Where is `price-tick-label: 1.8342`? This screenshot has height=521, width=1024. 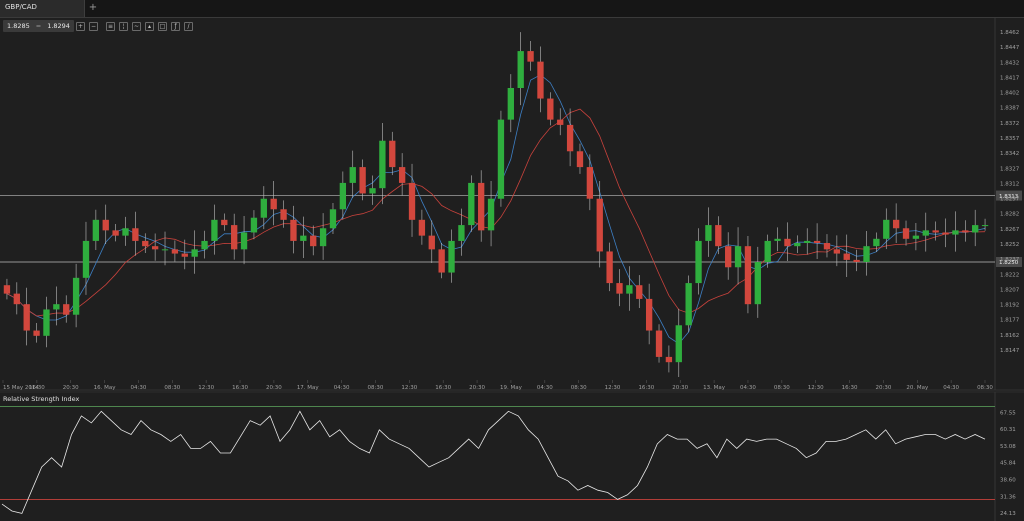
price-tick-label: 1.8342 is located at coordinates (1009, 154).